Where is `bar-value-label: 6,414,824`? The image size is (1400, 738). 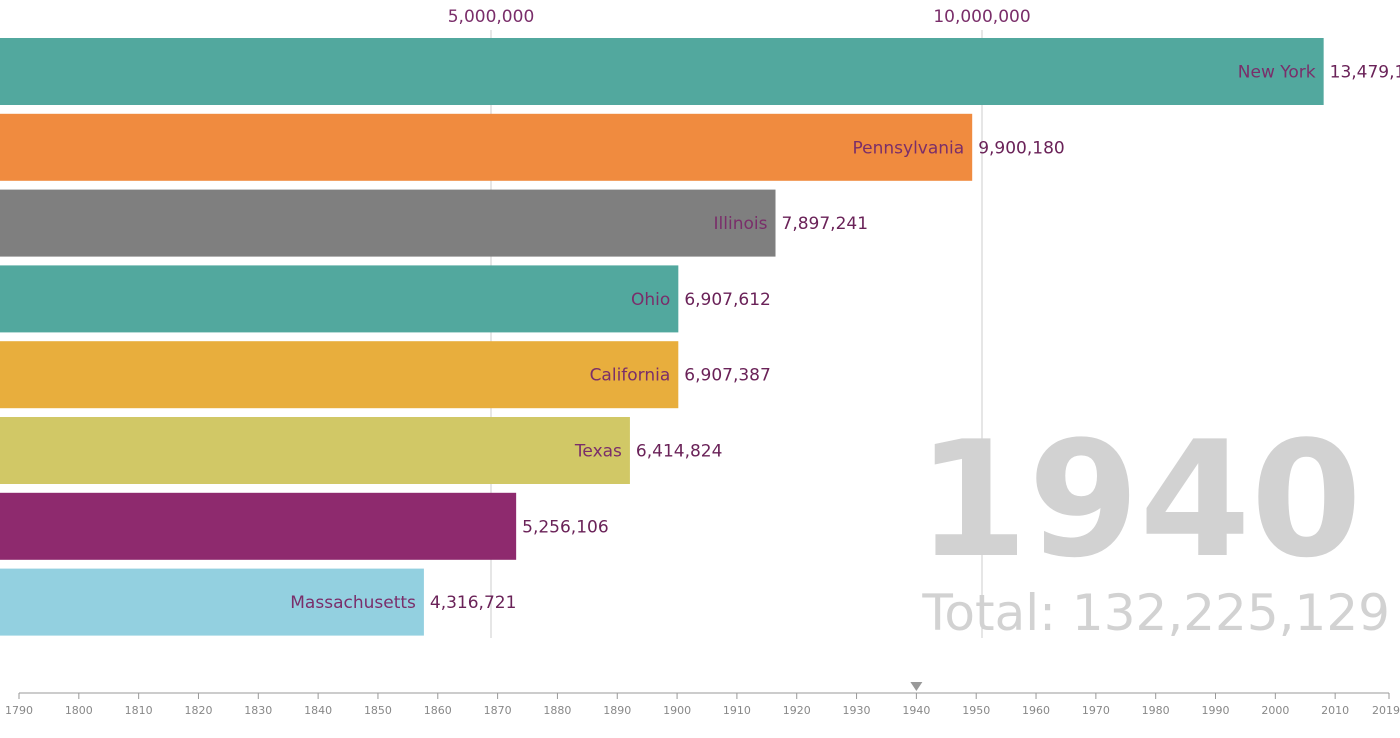 bar-value-label: 6,414,824 is located at coordinates (679, 452).